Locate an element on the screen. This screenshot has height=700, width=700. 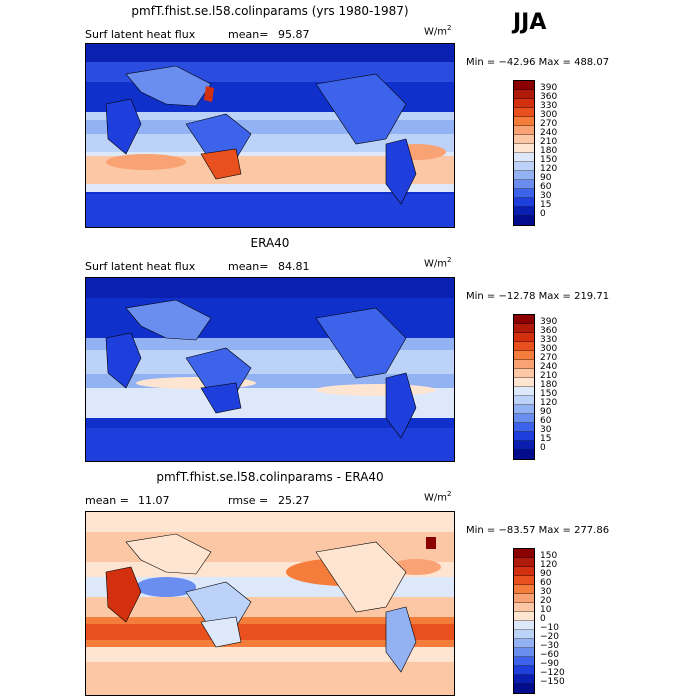
panel-3-colorbar is located at coordinates (524, 621).